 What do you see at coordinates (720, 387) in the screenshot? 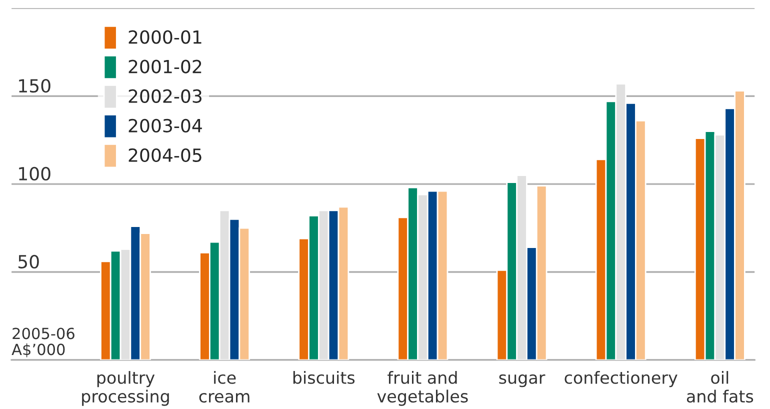
I see `x-tick-label: oil and fats` at bounding box center [720, 387].